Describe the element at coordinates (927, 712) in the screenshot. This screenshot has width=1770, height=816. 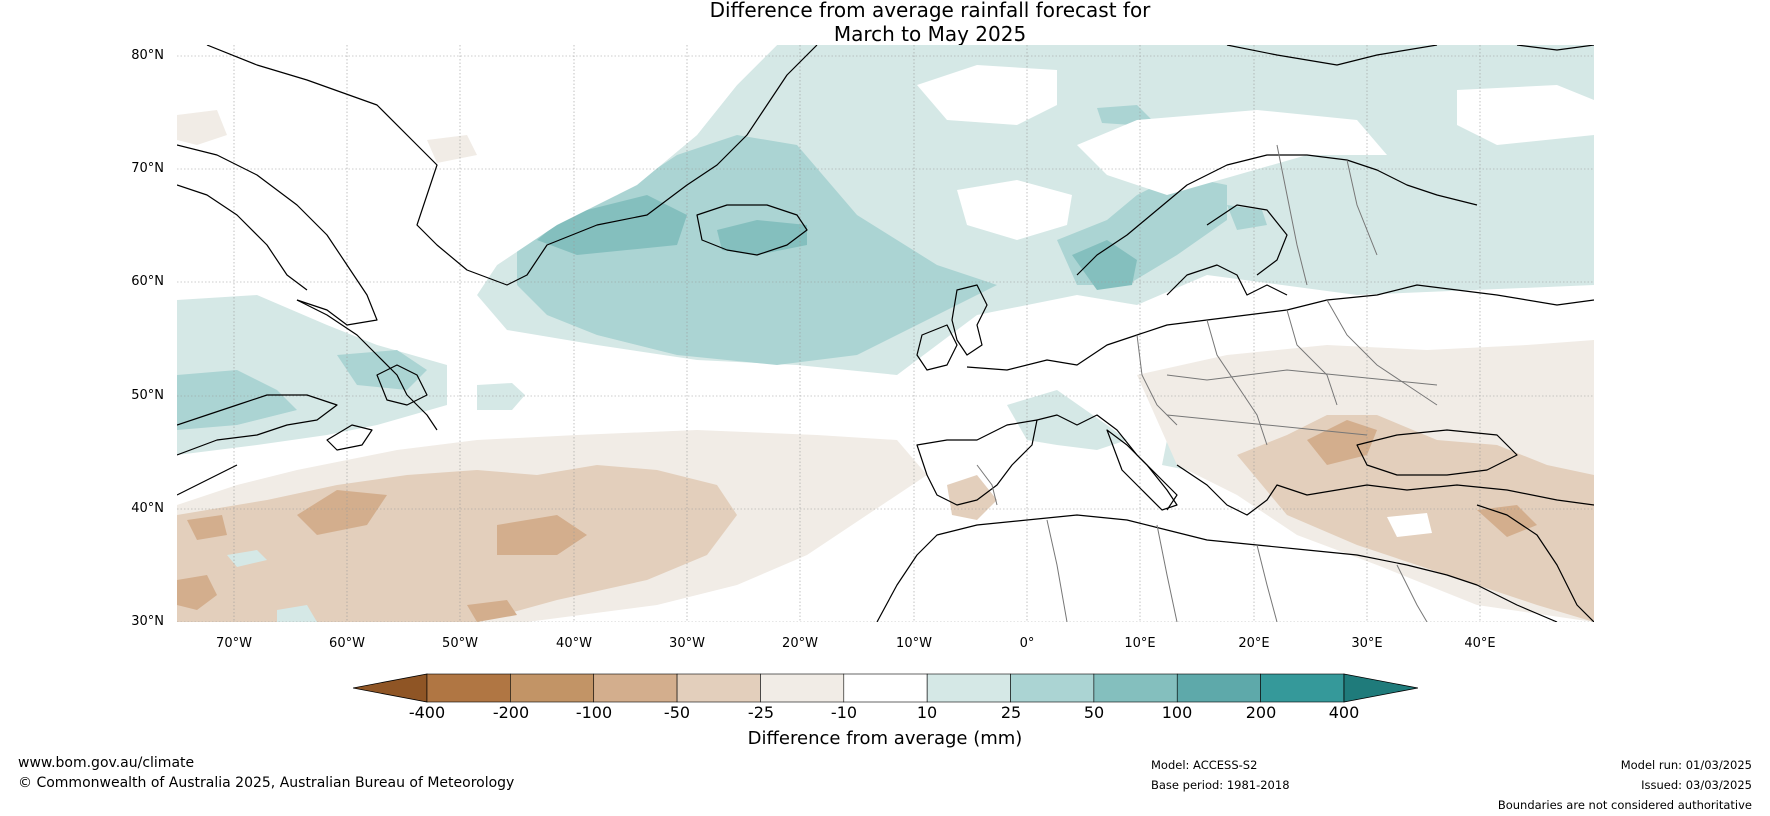
I see `colorbar-tick: 10` at that location.